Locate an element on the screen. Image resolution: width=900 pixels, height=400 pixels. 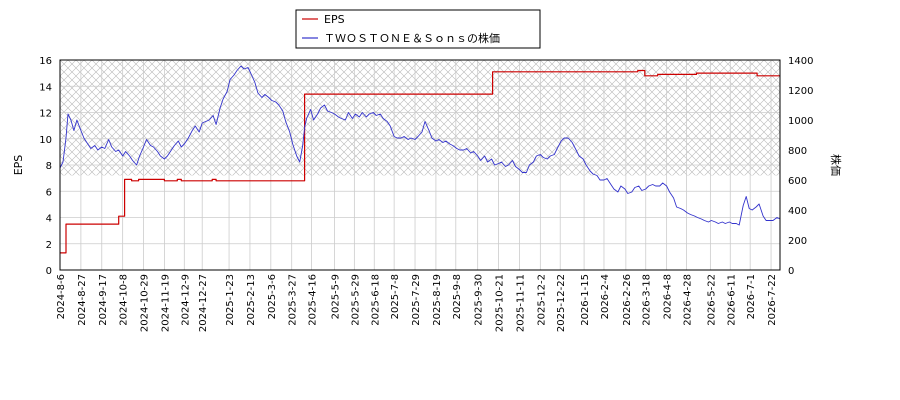
x-tick-label: 2025-7-29 is located at coordinates (416, 300).